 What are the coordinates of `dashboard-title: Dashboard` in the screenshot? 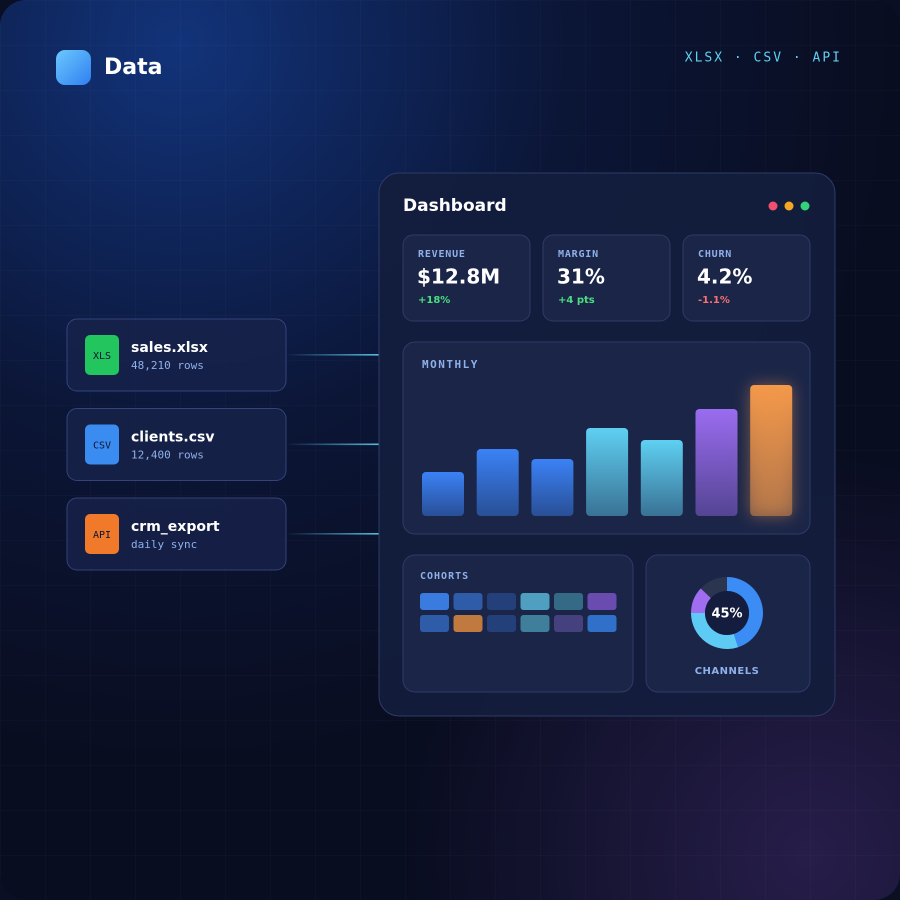 It's located at (455, 206).